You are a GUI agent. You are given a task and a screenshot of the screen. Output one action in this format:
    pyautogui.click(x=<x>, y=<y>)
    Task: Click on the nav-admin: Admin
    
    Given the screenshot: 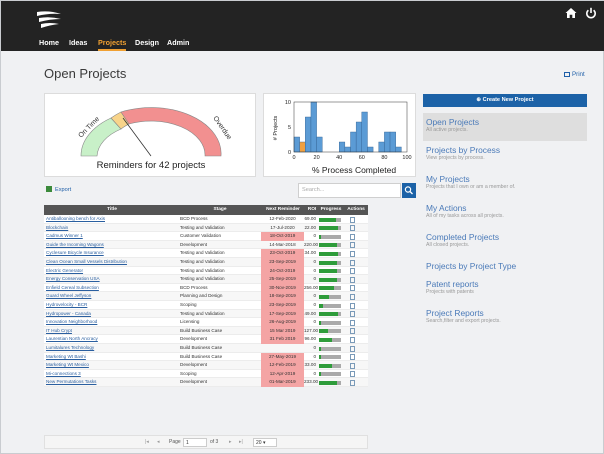 What is the action you would take?
    pyautogui.click(x=178, y=42)
    